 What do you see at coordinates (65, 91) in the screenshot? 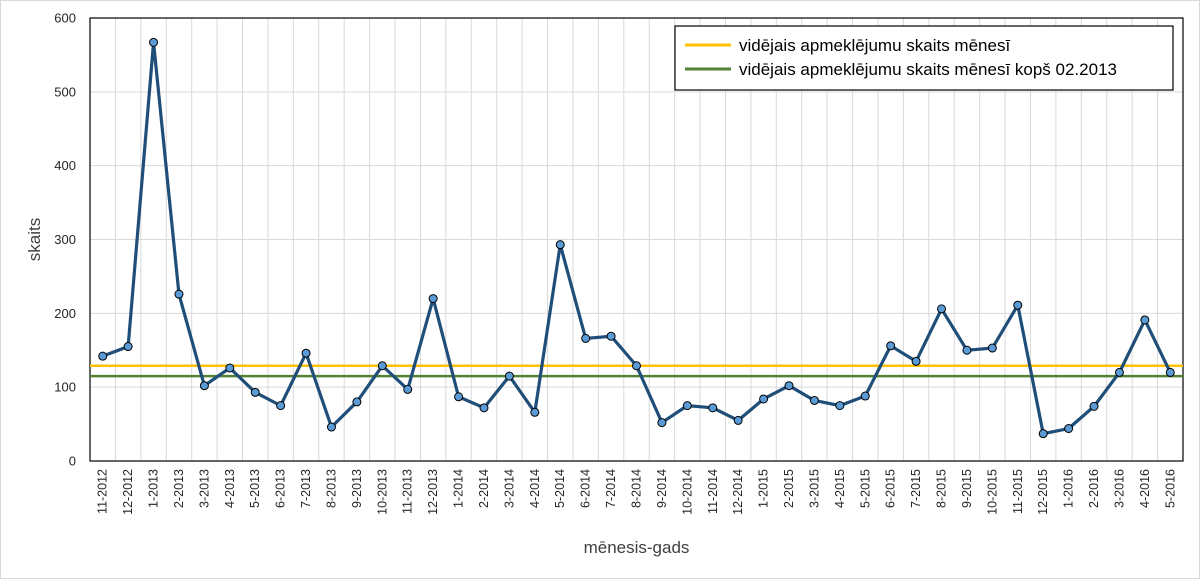
I see `y-tick-label: 500` at bounding box center [65, 91].